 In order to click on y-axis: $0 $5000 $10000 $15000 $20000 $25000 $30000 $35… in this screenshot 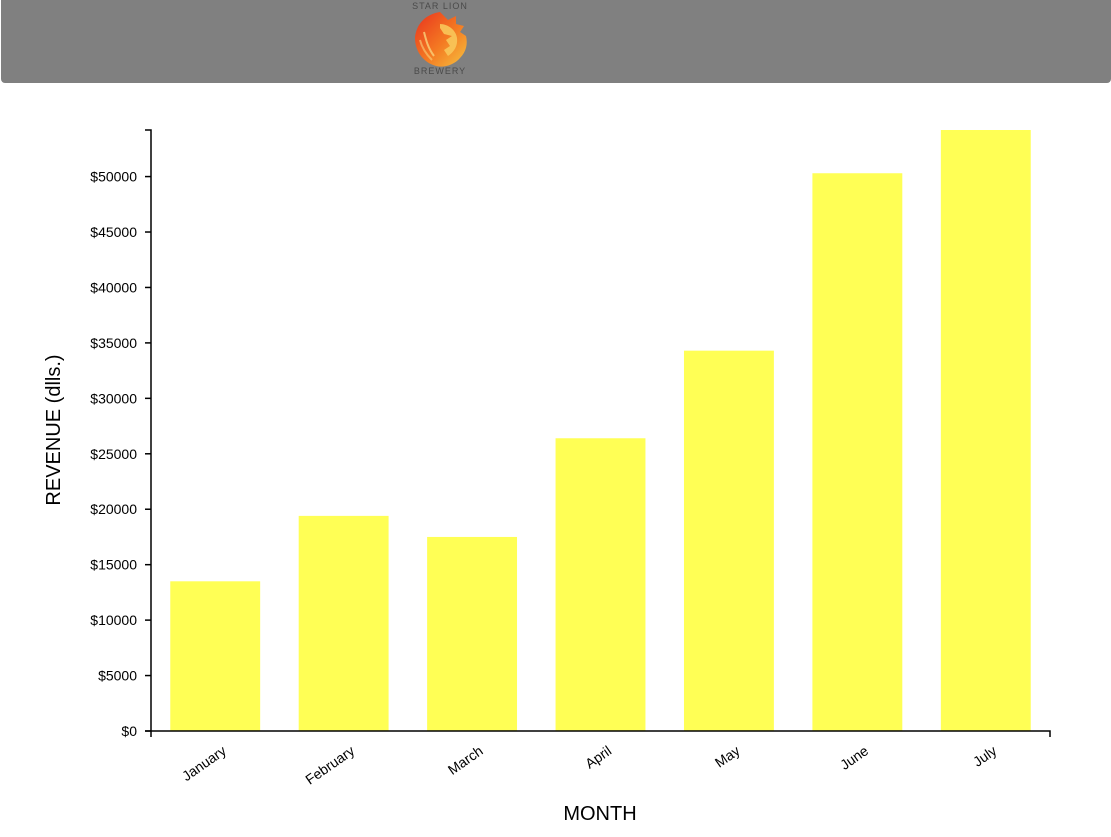, I will do `click(121, 434)`.